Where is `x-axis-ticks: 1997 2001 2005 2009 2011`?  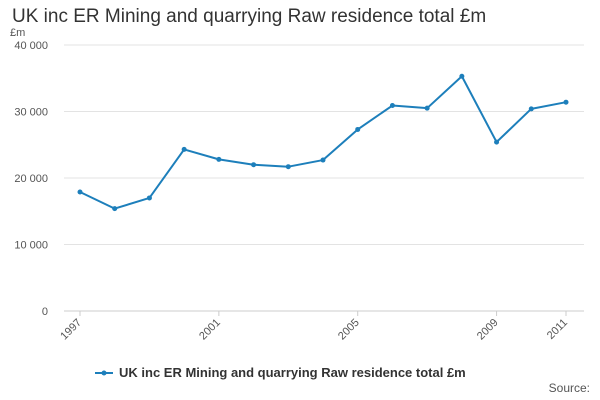 x-axis-ticks: 1997 2001 2005 2009 2011 is located at coordinates (314, 326).